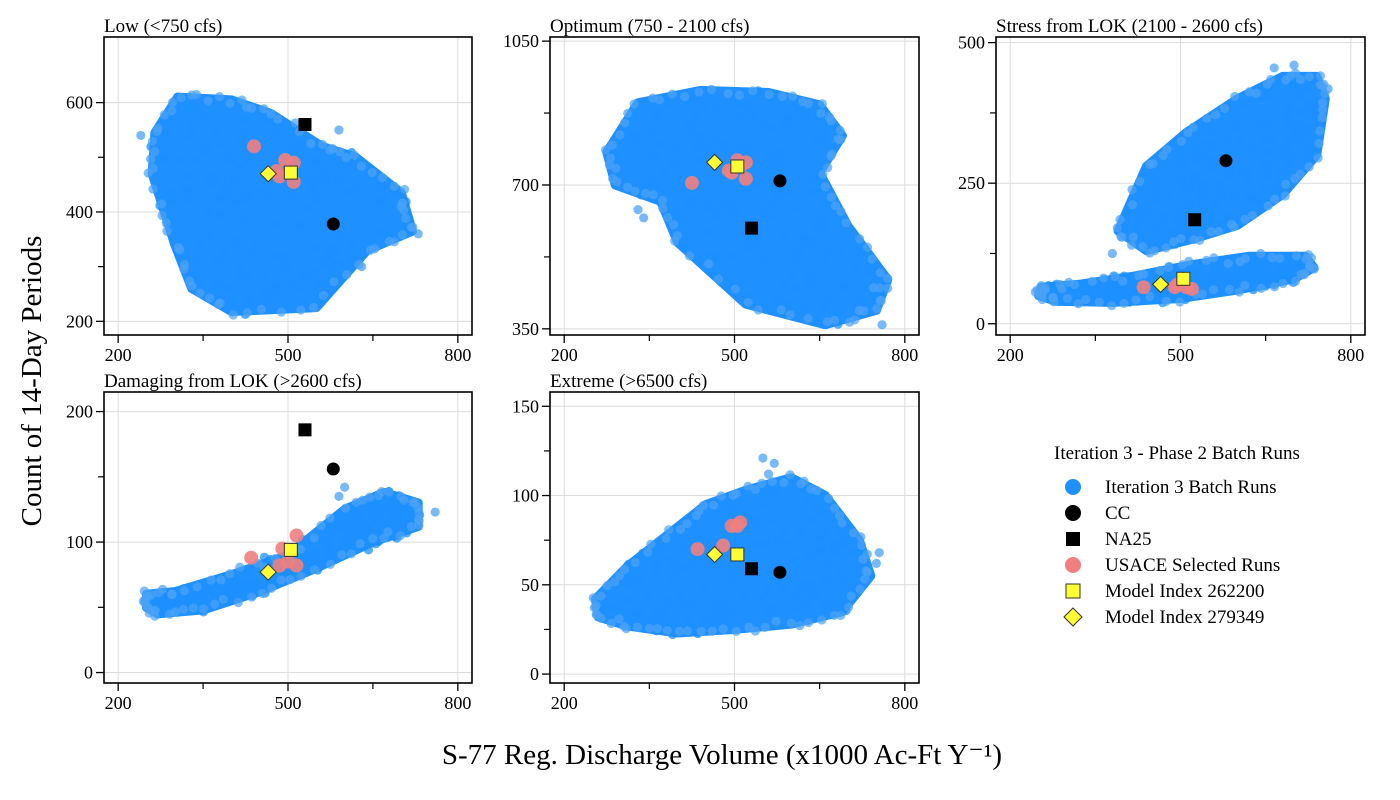 The image size is (1400, 800). Describe the element at coordinates (79, 321) in the screenshot. I see `y-tick-label: 200` at that location.